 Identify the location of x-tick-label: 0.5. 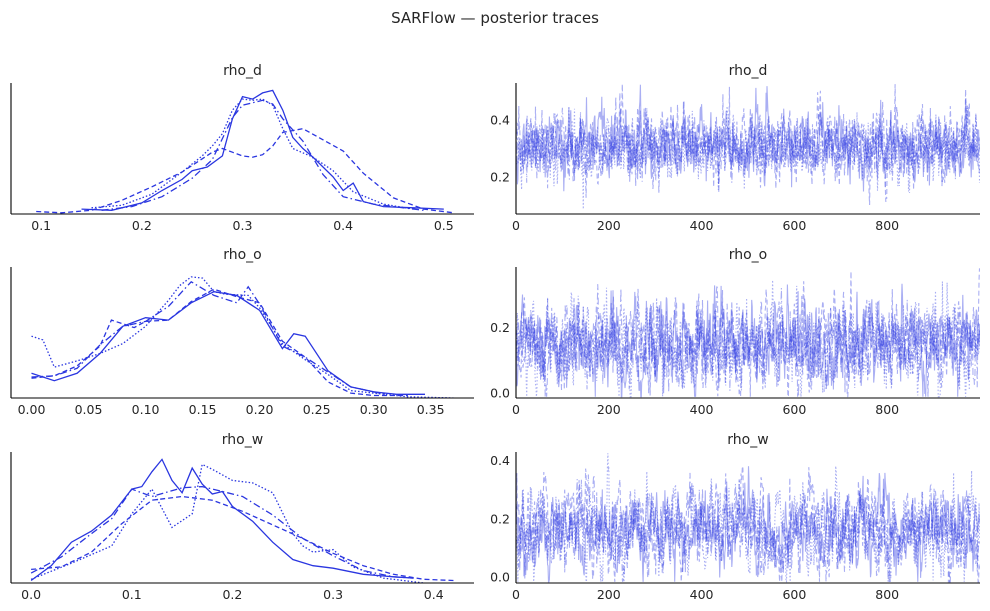
(444, 225).